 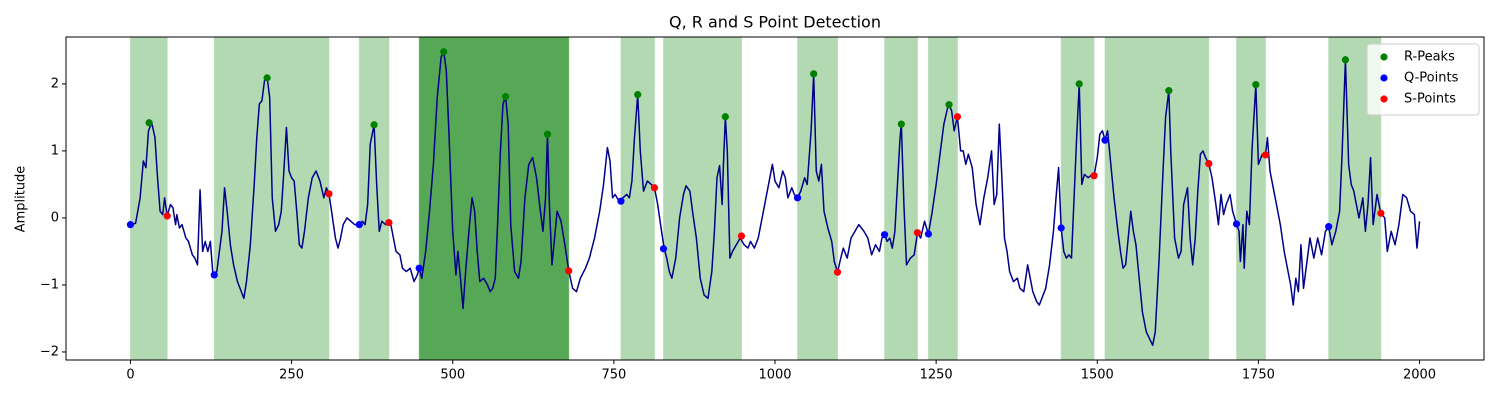 I want to click on y-tick-label: 1, so click(x=55, y=150).